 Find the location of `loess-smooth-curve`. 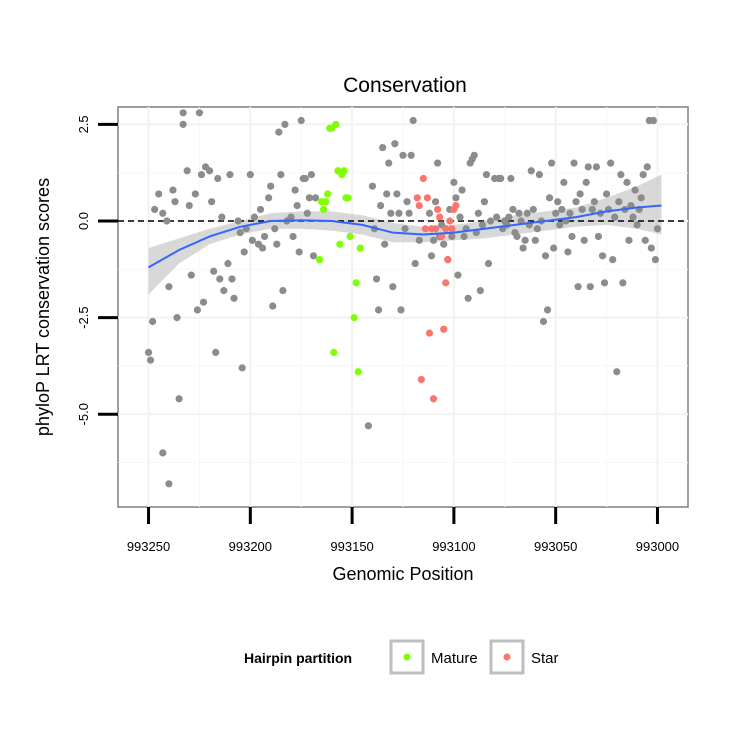

loess-smooth-curve is located at coordinates (405, 236).